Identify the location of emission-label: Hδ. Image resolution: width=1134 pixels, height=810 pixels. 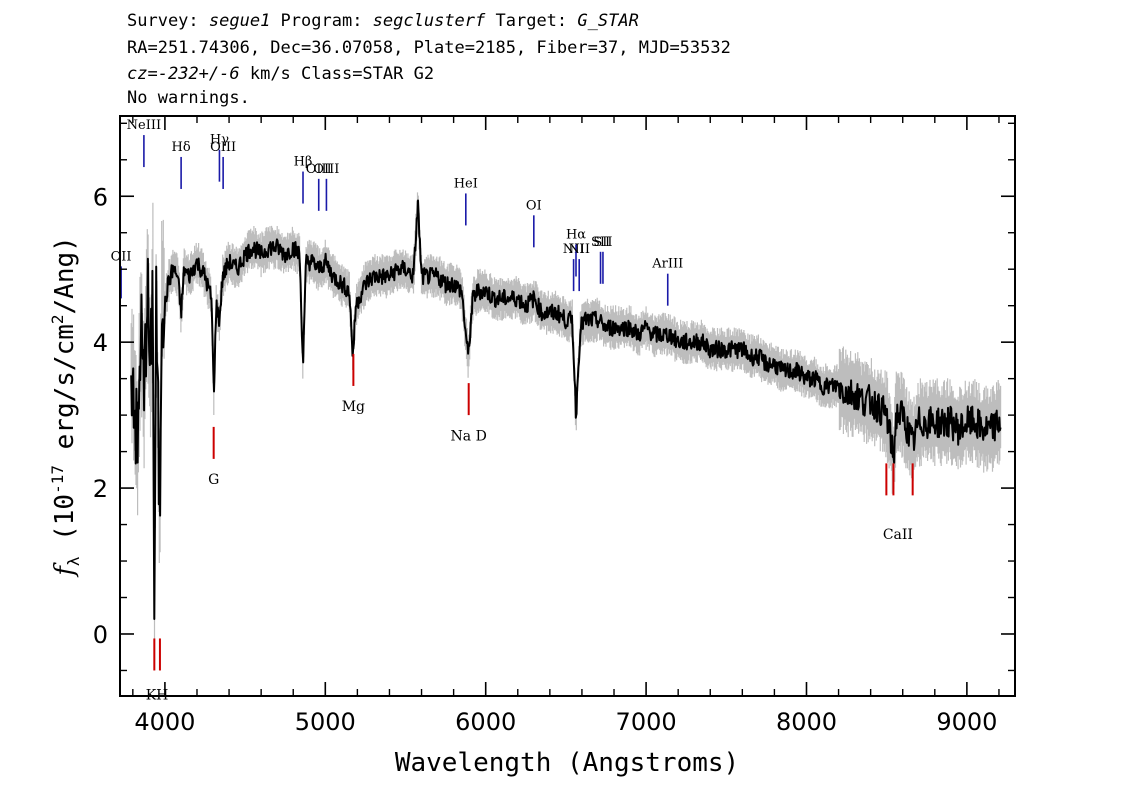
(181, 147).